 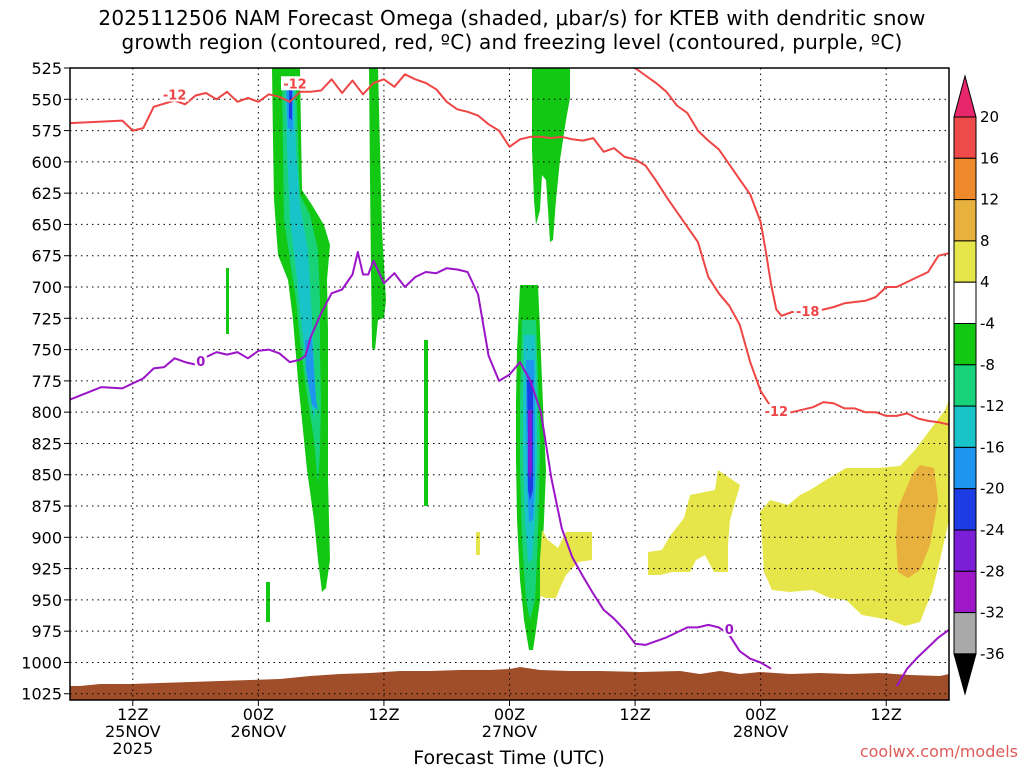 What do you see at coordinates (41, 662) in the screenshot?
I see `y-tick-label: 1000` at bounding box center [41, 662].